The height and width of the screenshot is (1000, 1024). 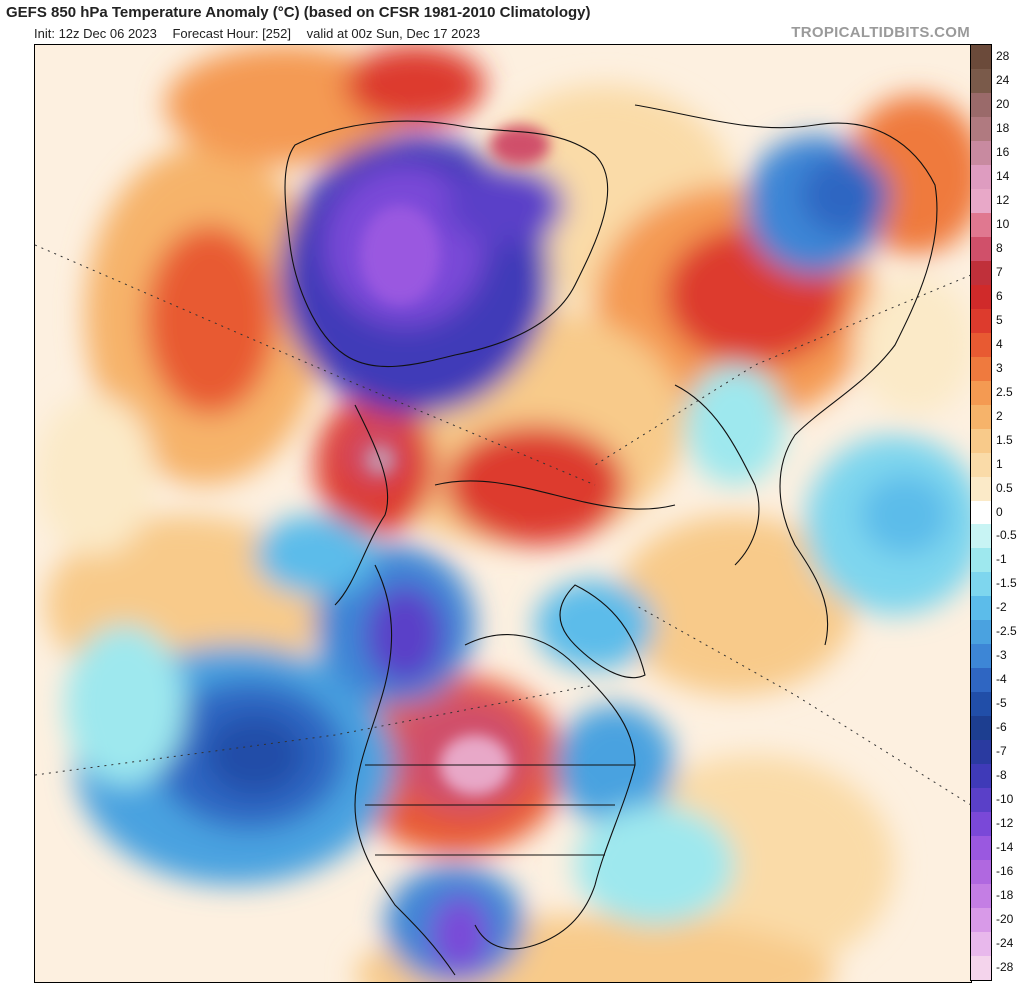 What do you see at coordinates (999, 367) in the screenshot?
I see `colorbar-tick-label: 3` at bounding box center [999, 367].